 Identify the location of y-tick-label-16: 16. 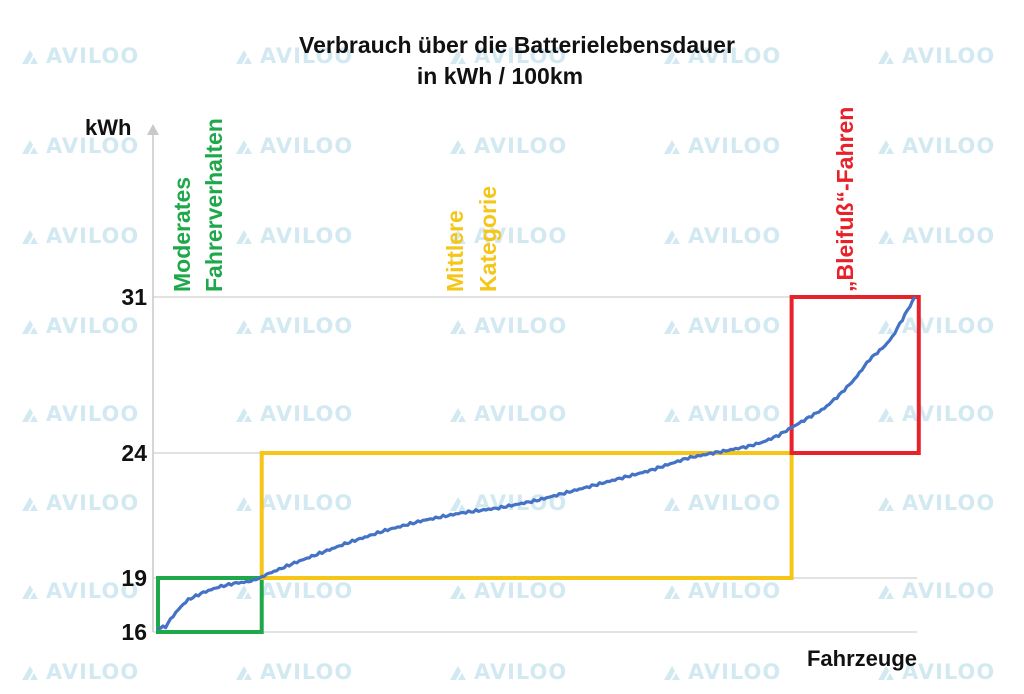
(134, 632).